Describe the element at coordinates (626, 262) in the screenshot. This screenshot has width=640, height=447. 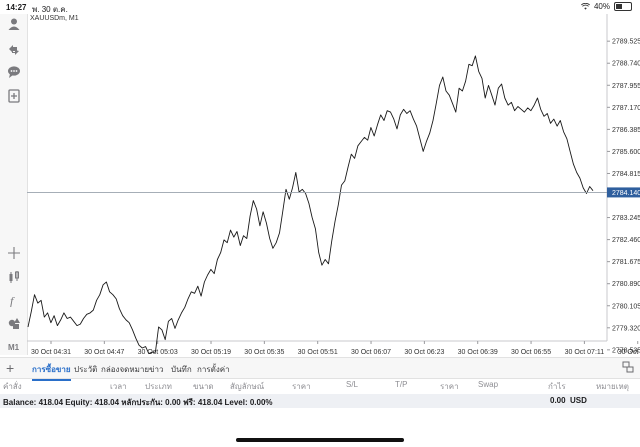
I see `price-tick-label: 2781.675` at that location.